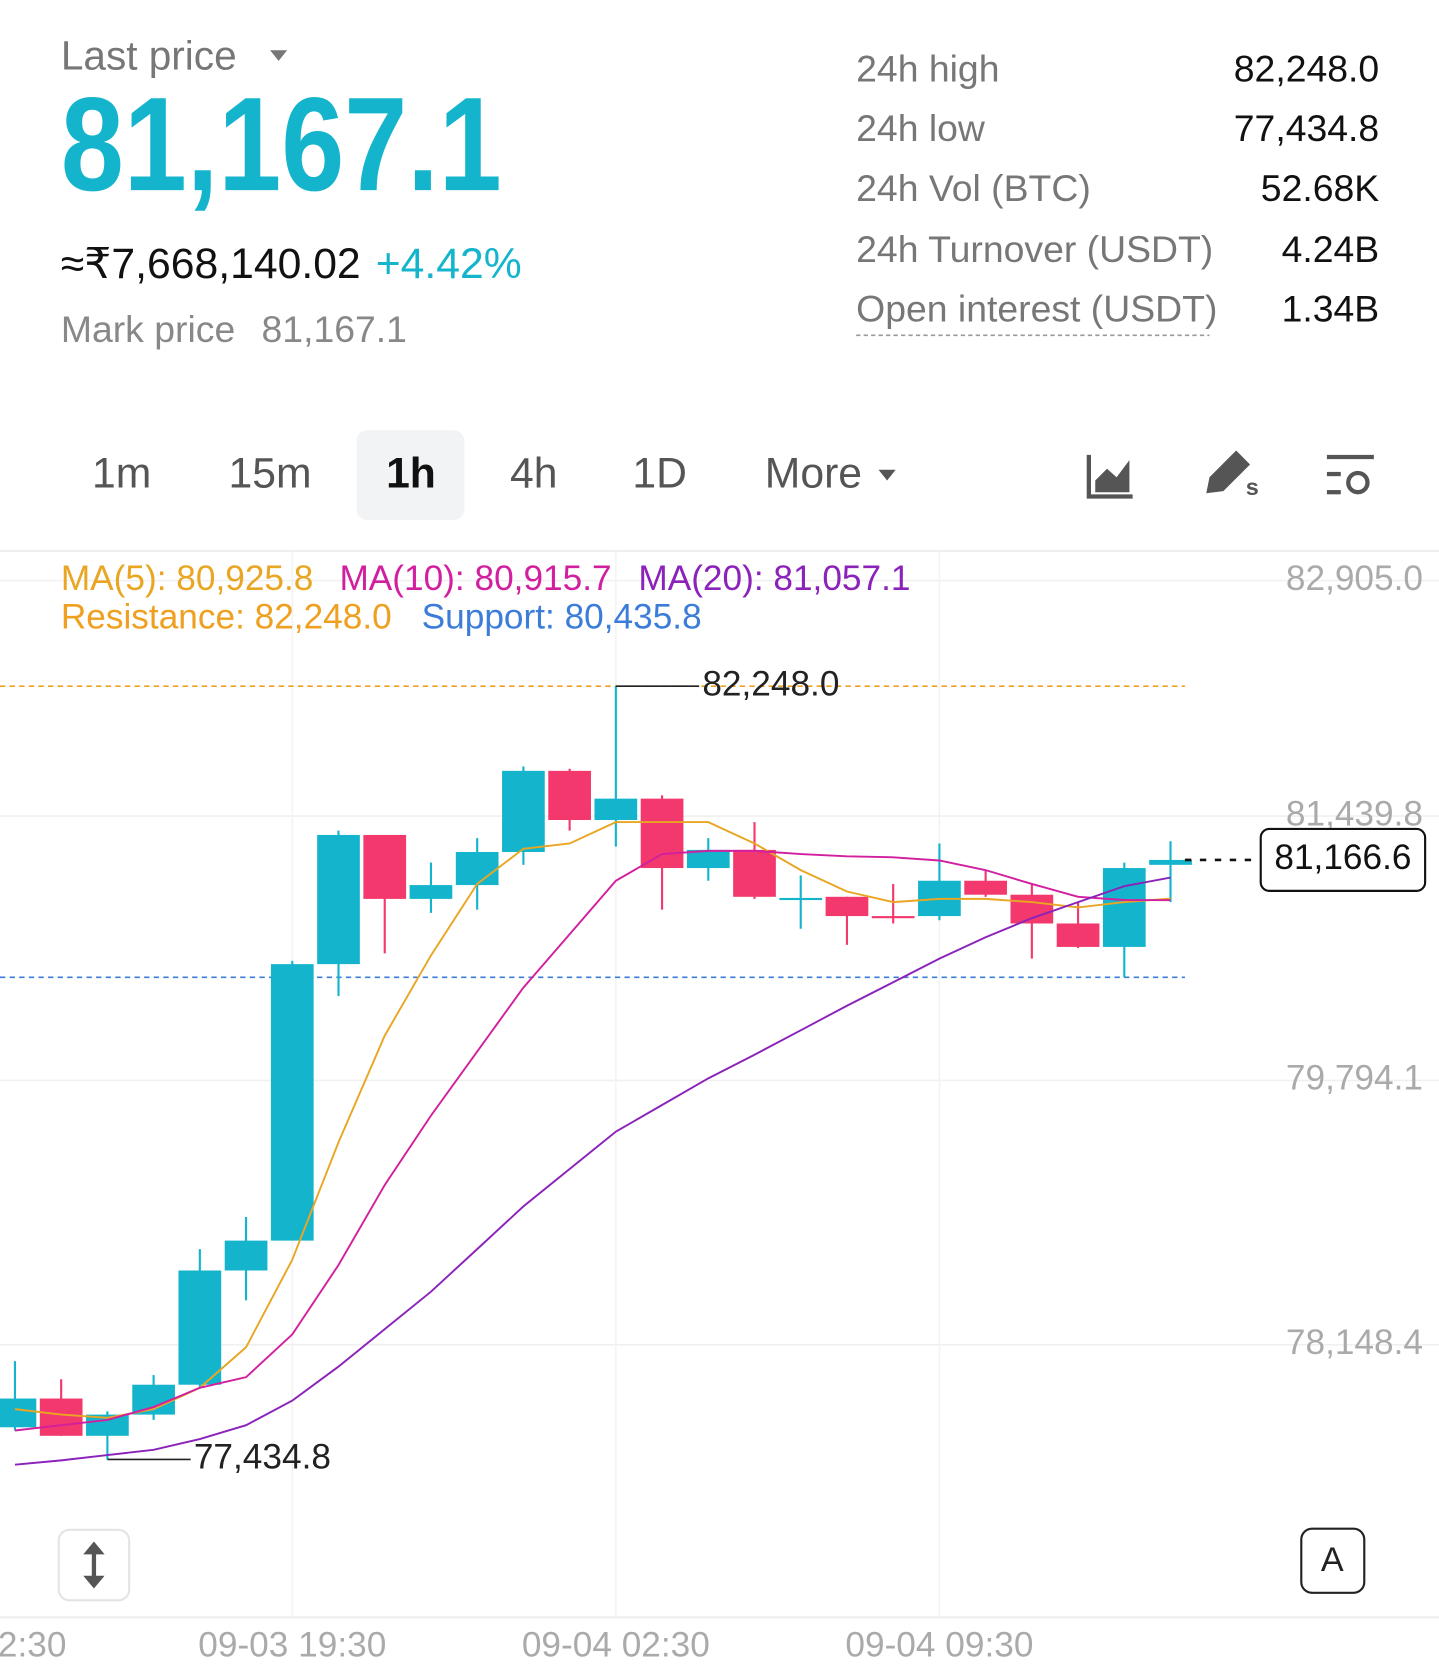 This screenshot has width=1439, height=1674. I want to click on extreme-label: 82,248.0, so click(770, 683).